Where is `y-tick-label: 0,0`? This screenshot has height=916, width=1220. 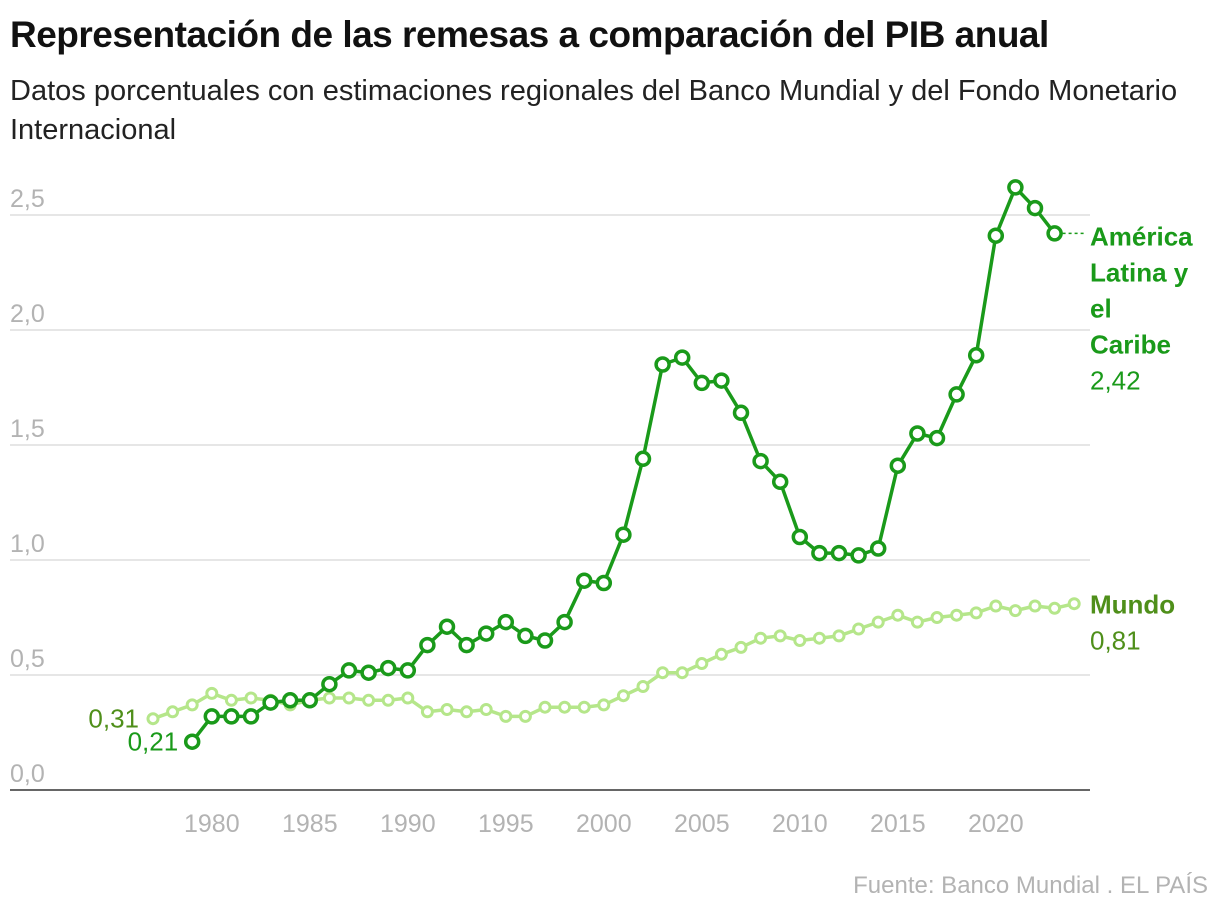
y-tick-label: 0,0 is located at coordinates (27, 774).